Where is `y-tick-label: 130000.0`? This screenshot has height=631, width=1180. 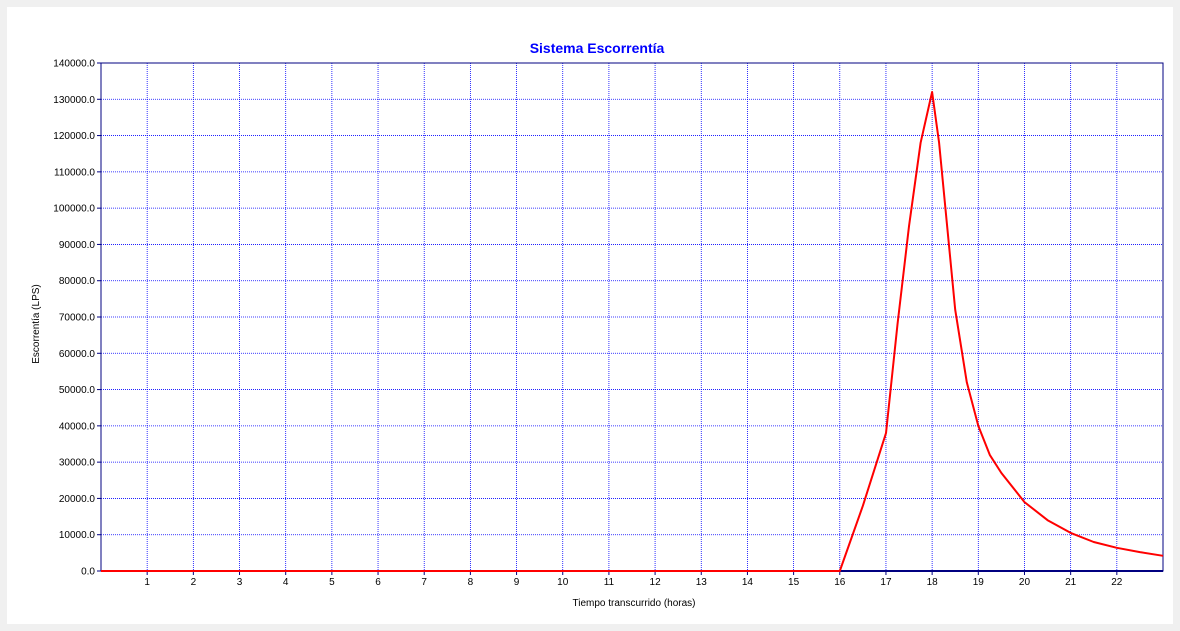
y-tick-label: 130000.0 is located at coordinates (74, 100).